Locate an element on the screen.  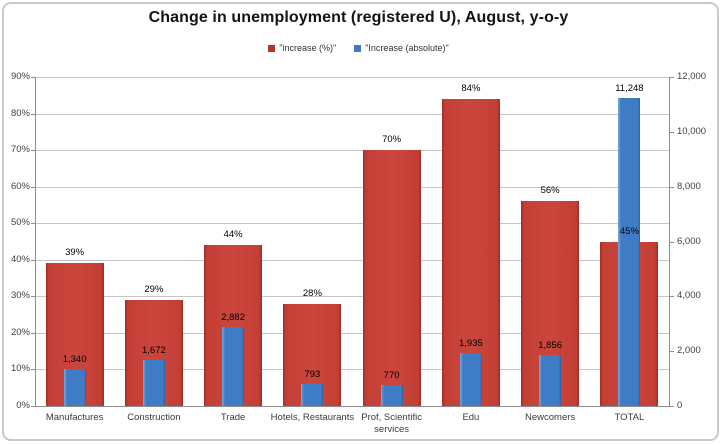
bar-value-label: 1,856 is located at coordinates (550, 346).